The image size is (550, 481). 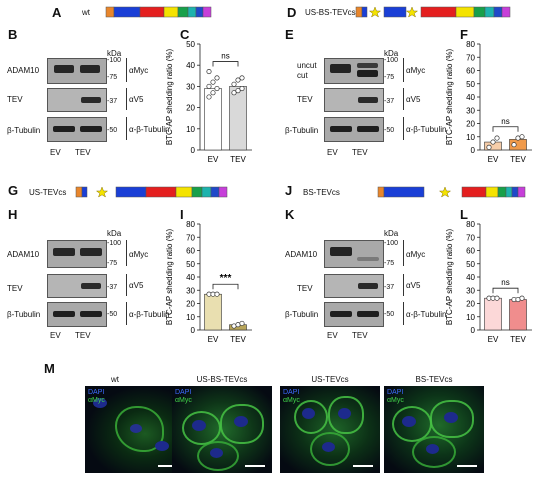 I want to click on panel-label-k: K, so click(x=290, y=214).